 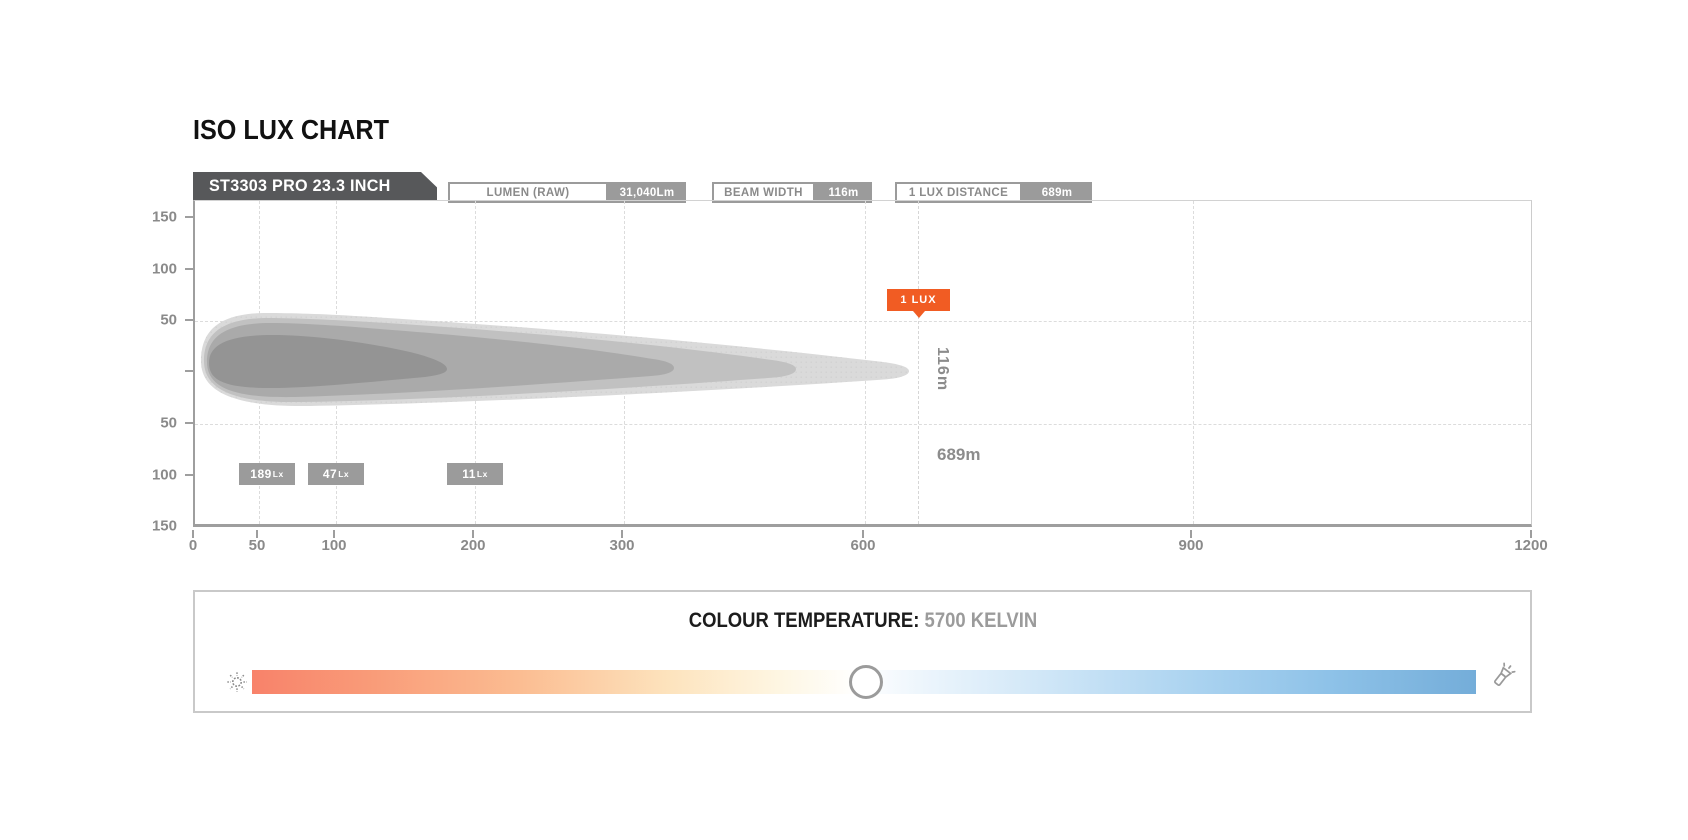 I want to click on stat-beam-width-value: 116m, so click(x=843, y=192).